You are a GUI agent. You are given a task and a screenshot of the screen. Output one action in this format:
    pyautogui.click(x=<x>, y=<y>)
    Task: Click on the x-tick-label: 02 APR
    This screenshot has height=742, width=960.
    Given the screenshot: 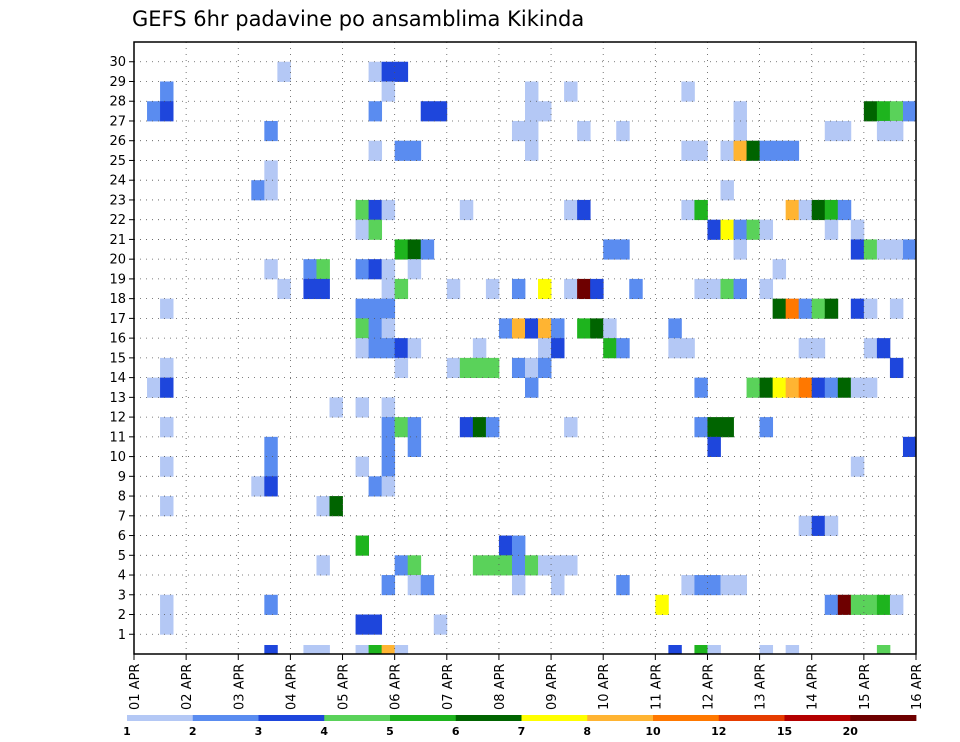 What is the action you would take?
    pyautogui.click(x=187, y=687)
    